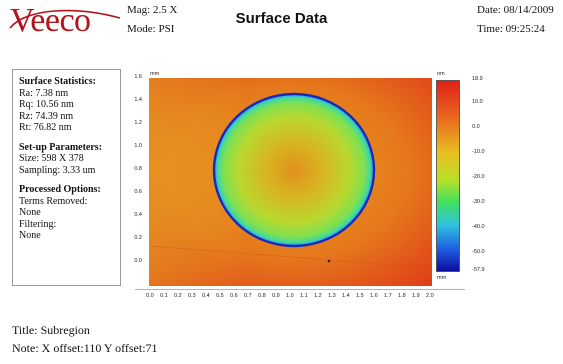 The height and width of the screenshot is (364, 563). Describe the element at coordinates (220, 296) in the screenshot. I see `x-tick-label: 0.5` at that location.